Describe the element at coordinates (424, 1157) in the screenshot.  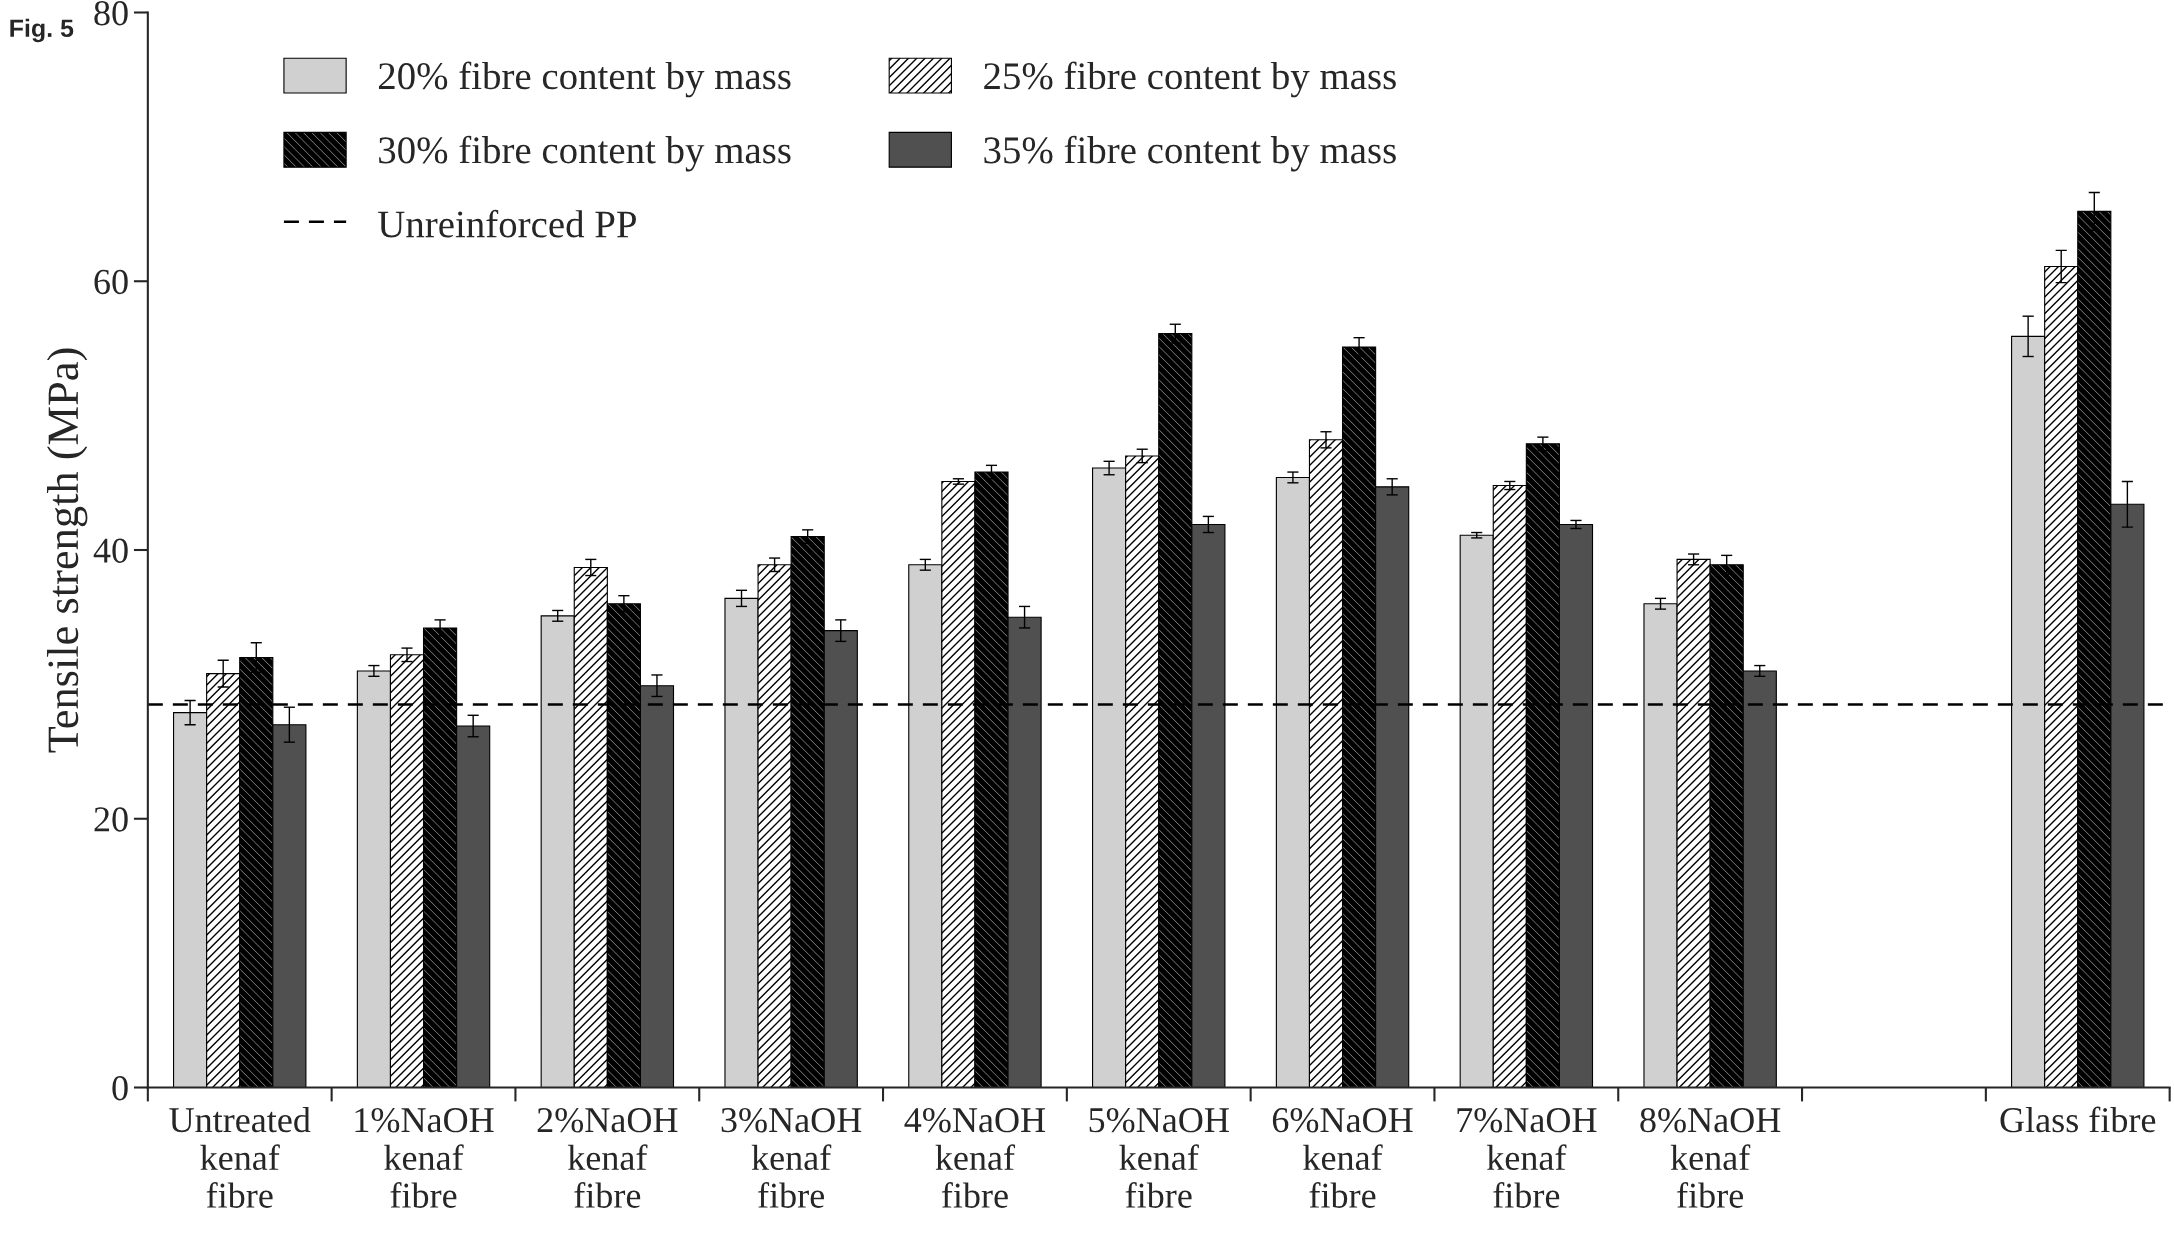
I see `x-tick-label: 1%NaOH kenaf fibre` at that location.